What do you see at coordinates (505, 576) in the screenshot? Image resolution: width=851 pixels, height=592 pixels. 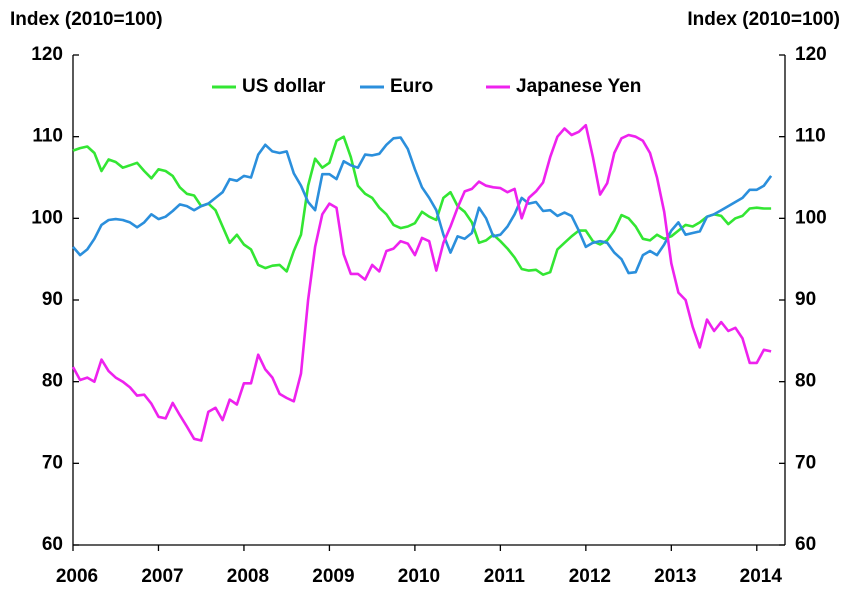 I see `x-tick-label: 2011` at bounding box center [505, 576].